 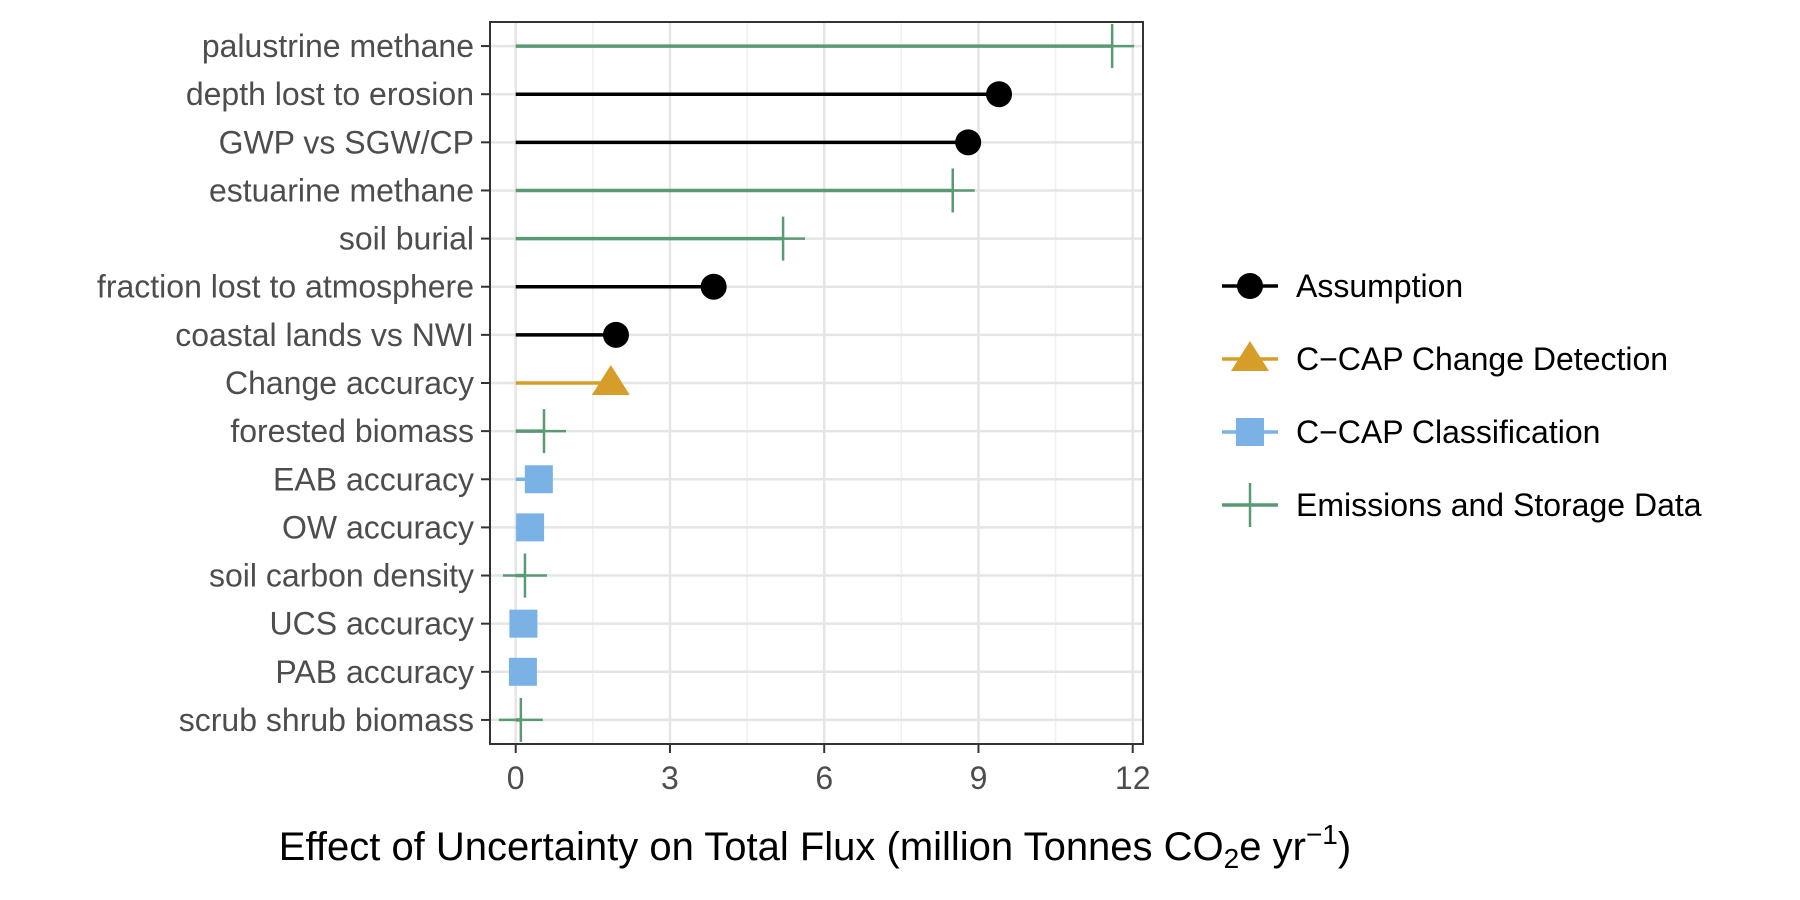 What do you see at coordinates (346, 142) in the screenshot?
I see `y-tick-label: GWP vs SGW/CP` at bounding box center [346, 142].